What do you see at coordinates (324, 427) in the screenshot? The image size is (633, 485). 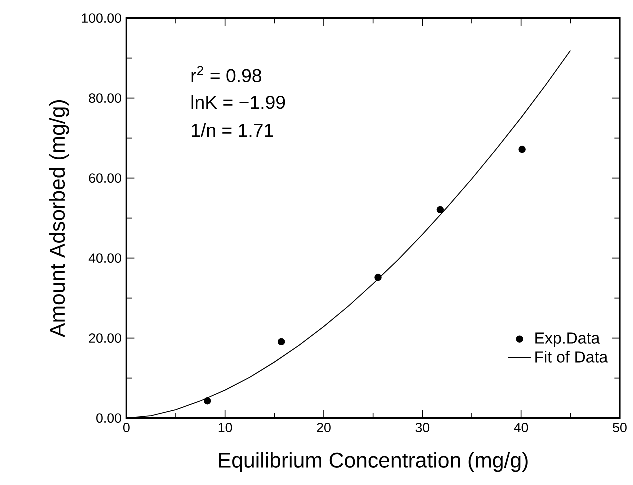 I see `x-tick-label: 20` at bounding box center [324, 427].